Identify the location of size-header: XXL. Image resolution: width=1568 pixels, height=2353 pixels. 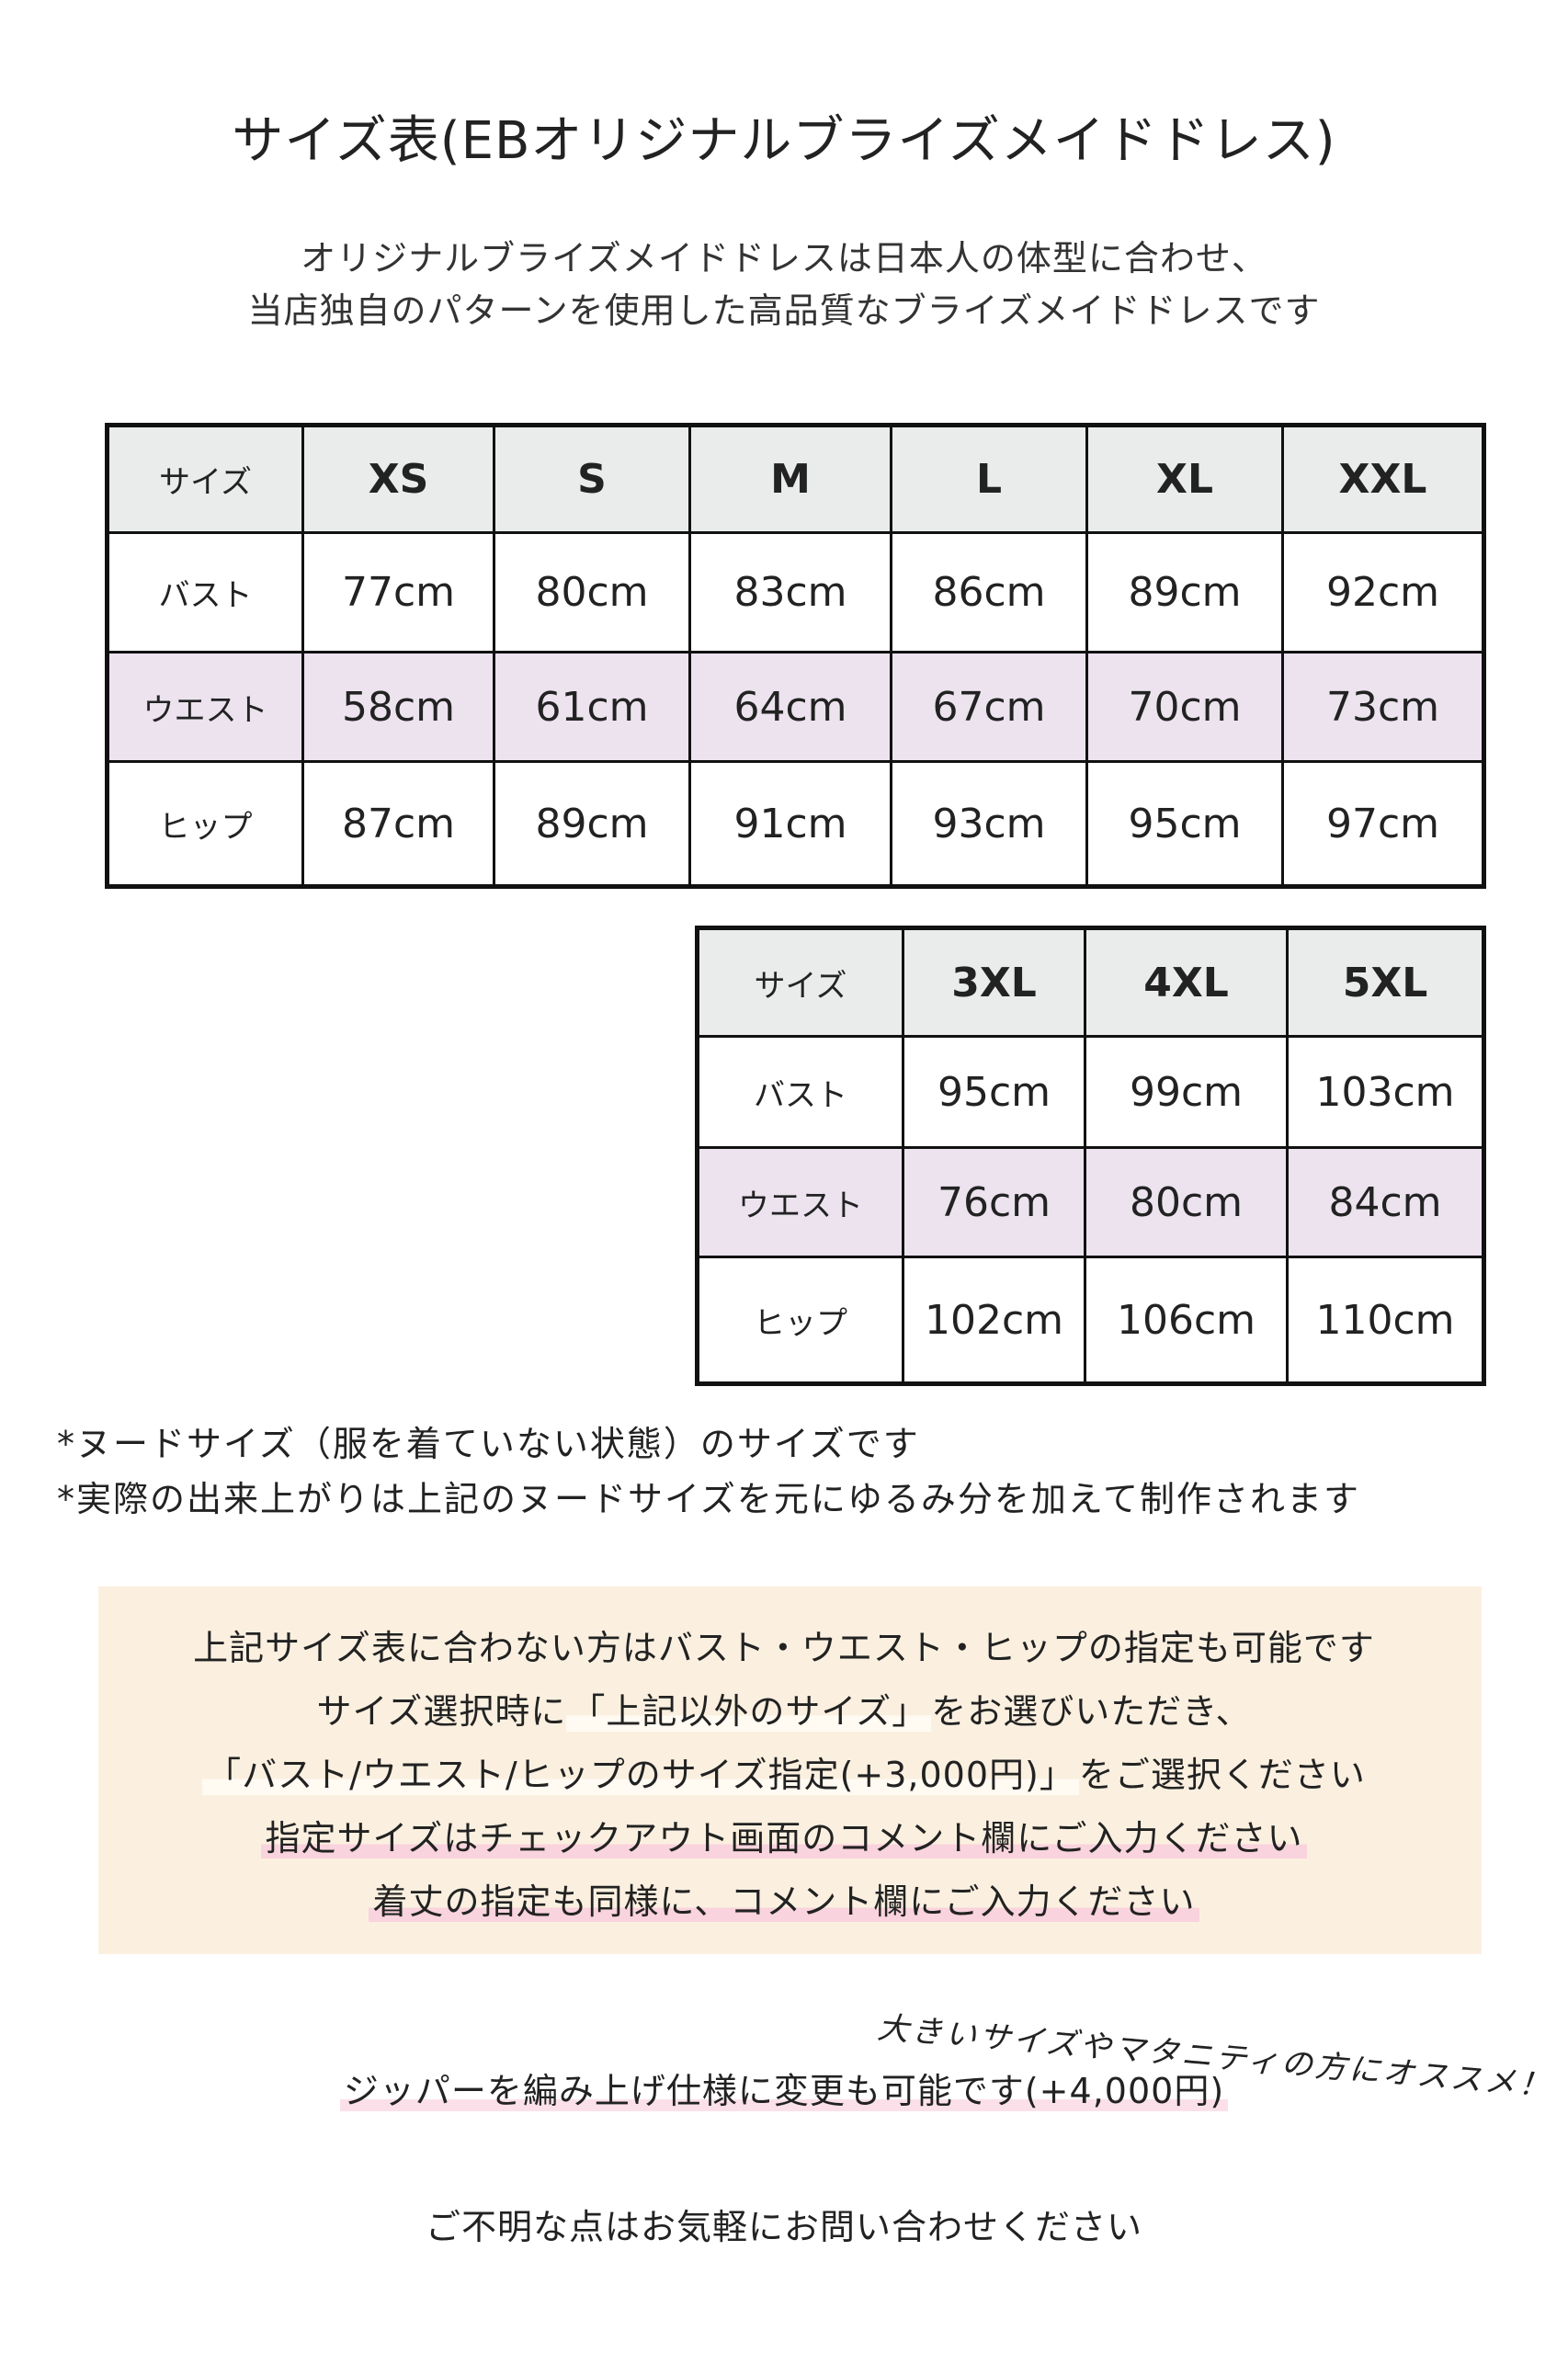
(1383, 479).